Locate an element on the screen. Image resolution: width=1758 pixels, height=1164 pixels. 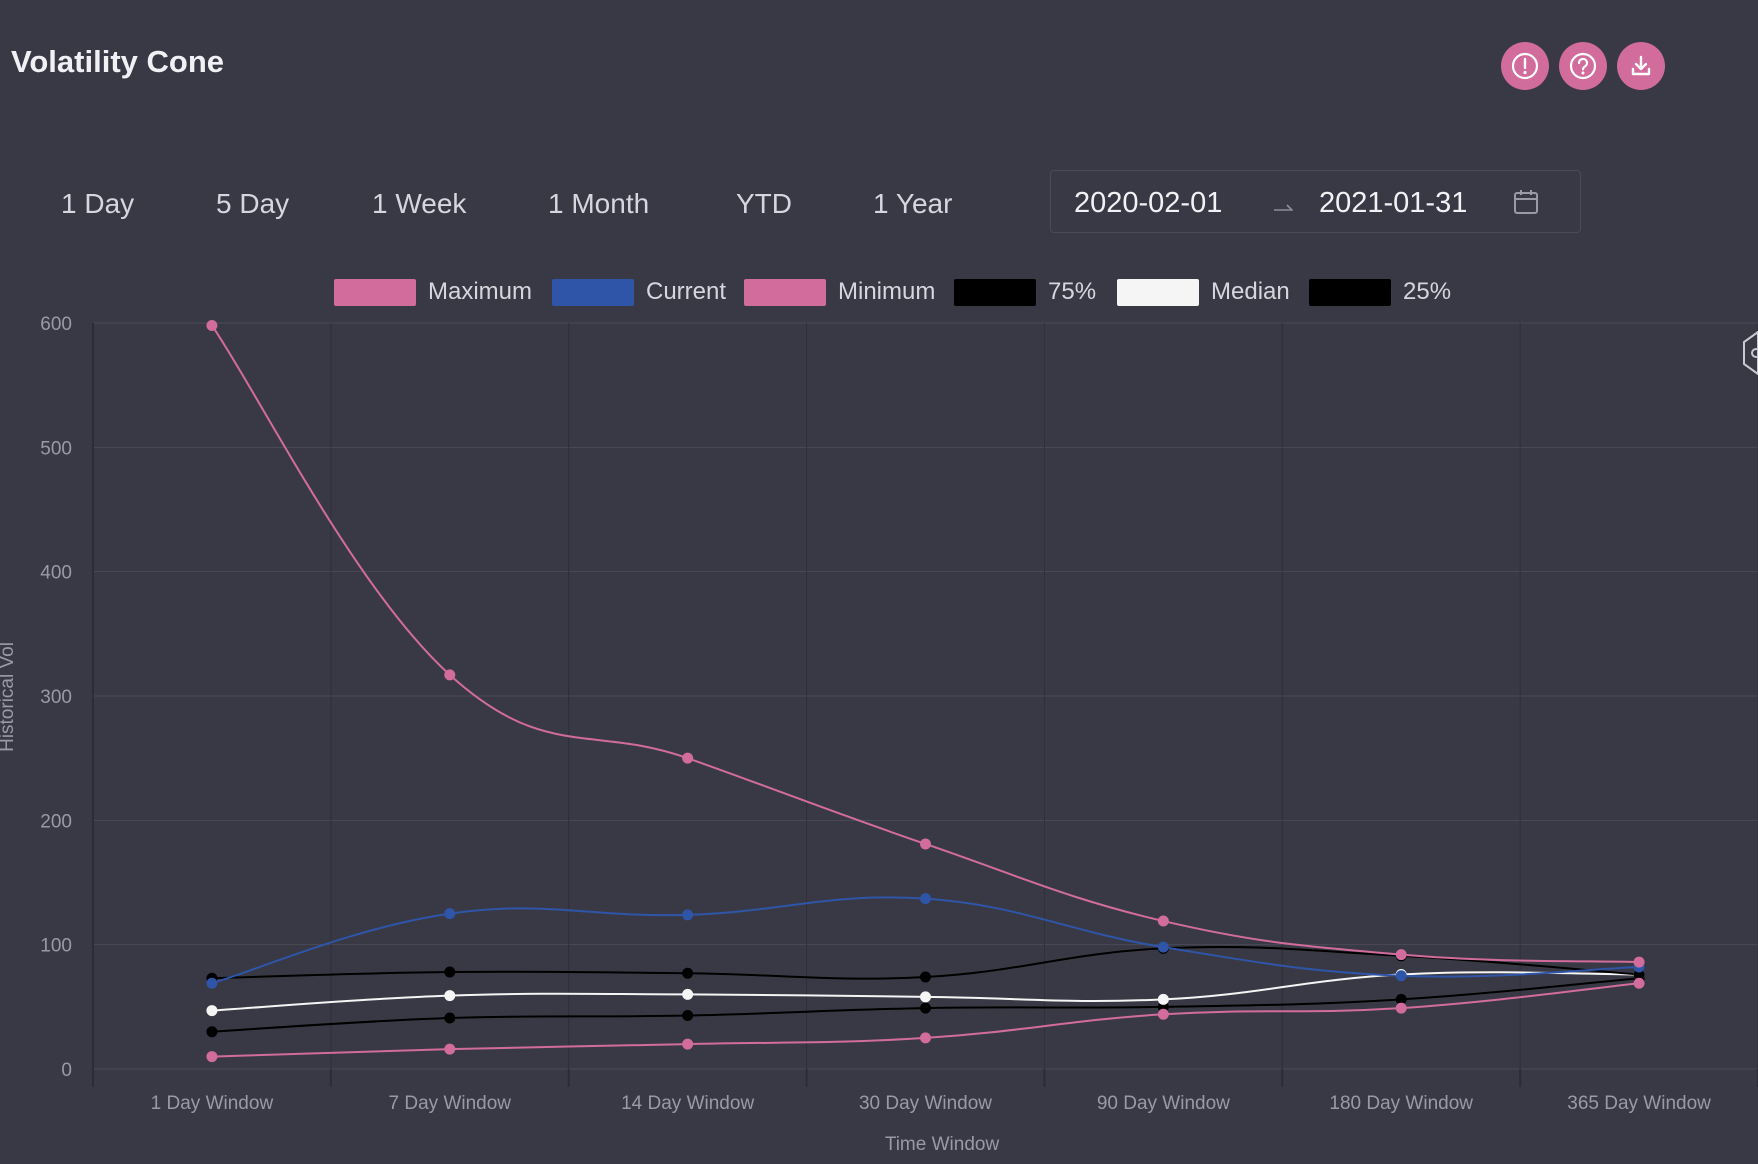
legend-item-minimum: Minimum is located at coordinates (839, 292).